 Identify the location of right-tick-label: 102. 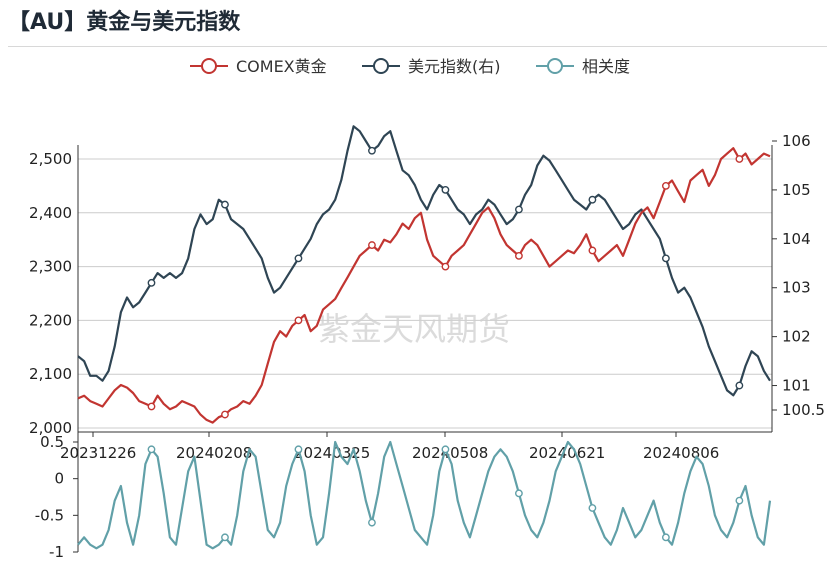
(796, 337).